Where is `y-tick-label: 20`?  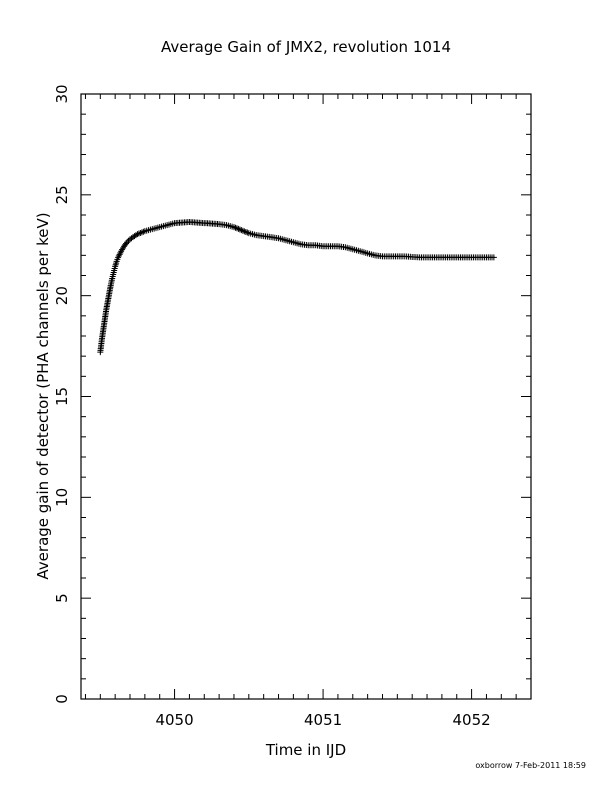 y-tick-label: 20 is located at coordinates (62, 295).